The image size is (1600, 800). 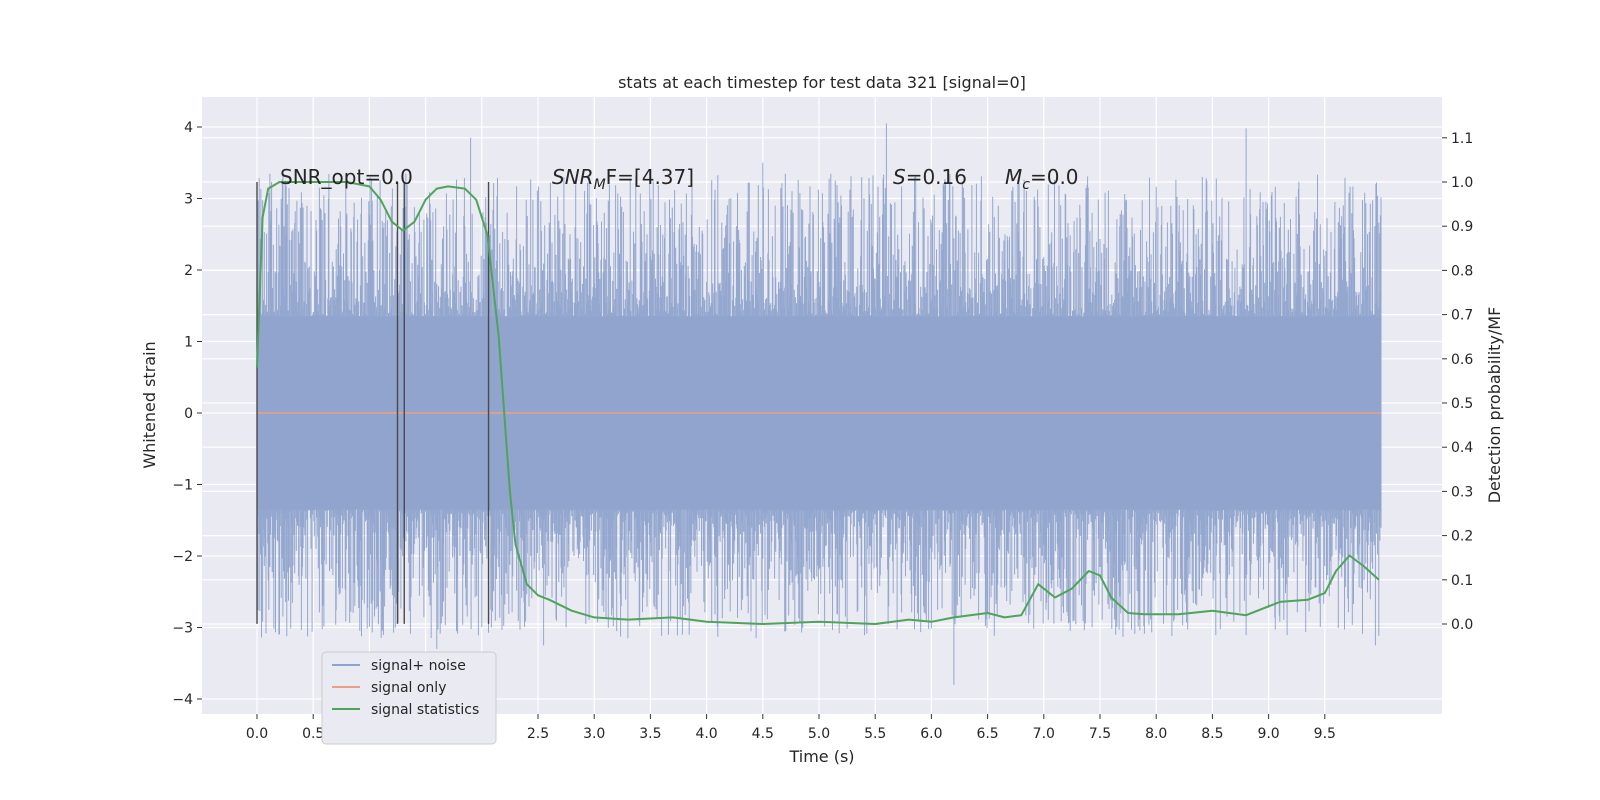 What do you see at coordinates (1457, 382) in the screenshot?
I see `y-right-tick-labels: 1.1 1.0 0.9 0.8 0.7 0.6 0.5 0.4 0.3 0.2 0.1 0.0` at bounding box center [1457, 382].